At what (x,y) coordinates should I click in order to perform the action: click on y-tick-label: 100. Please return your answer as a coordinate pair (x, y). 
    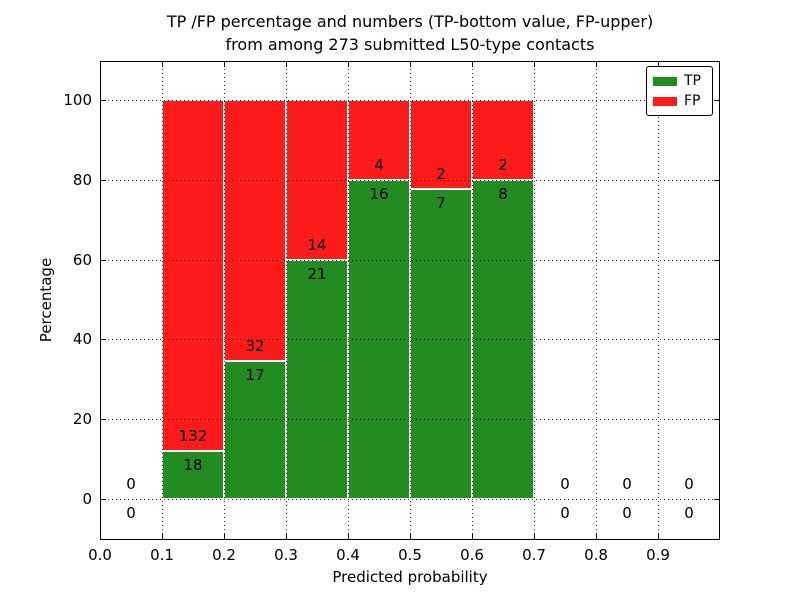
    Looking at the image, I should click on (77, 100).